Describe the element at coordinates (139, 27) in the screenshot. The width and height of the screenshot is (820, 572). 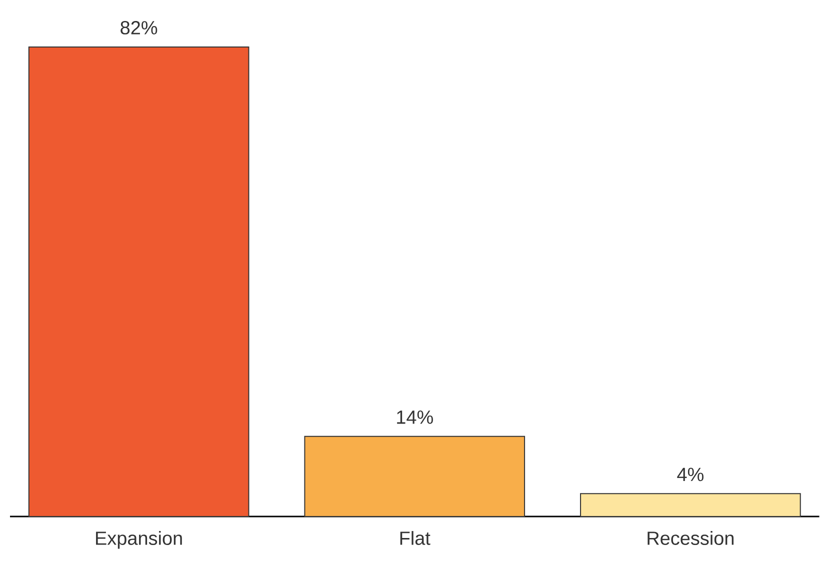
I see `data-label: 82%` at that location.